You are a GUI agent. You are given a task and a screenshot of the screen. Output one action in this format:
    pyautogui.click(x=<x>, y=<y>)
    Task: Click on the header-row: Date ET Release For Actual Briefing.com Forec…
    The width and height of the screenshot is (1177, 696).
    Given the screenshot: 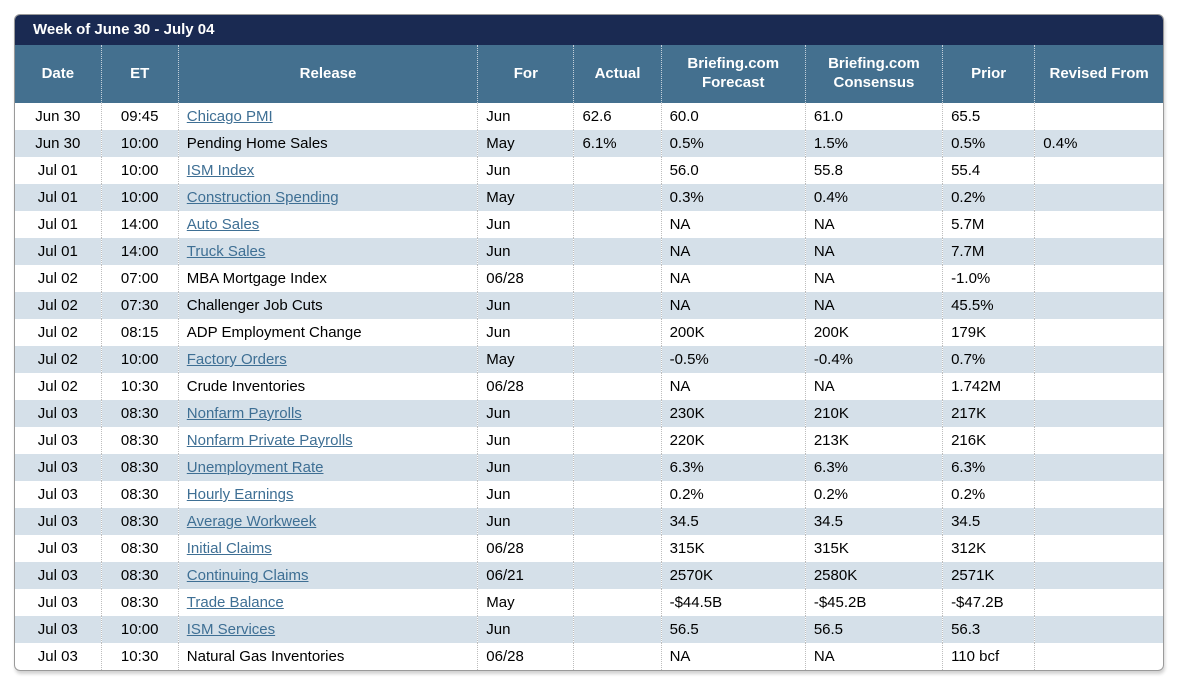 What is the action you would take?
    pyautogui.click(x=589, y=74)
    